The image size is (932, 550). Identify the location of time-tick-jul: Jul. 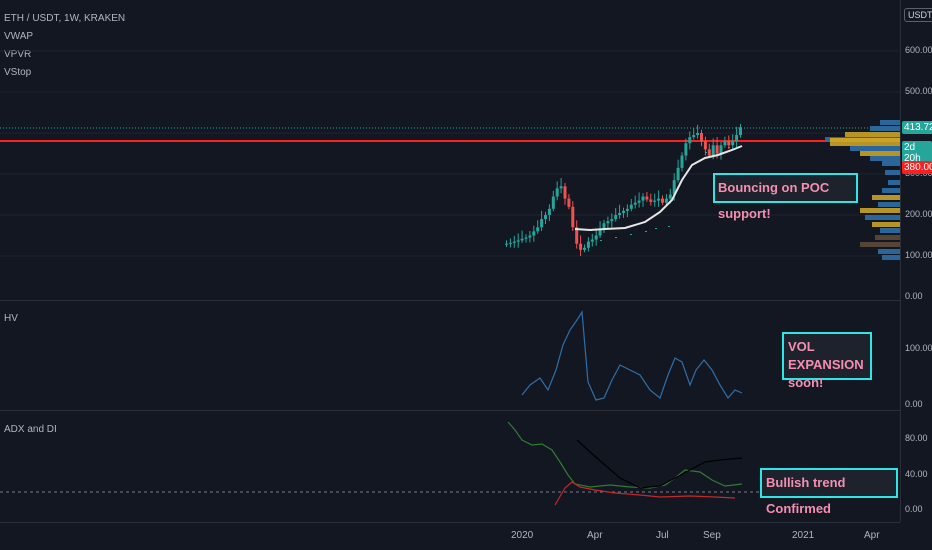
(662, 535).